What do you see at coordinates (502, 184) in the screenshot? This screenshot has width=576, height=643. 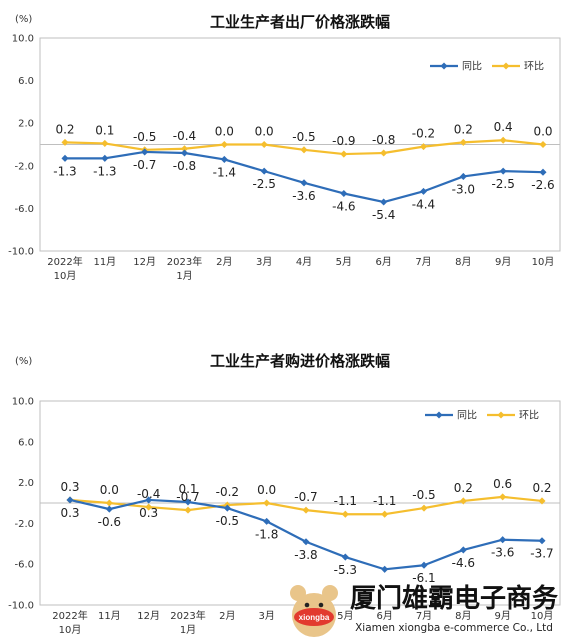 I see `data-label: -2.5` at bounding box center [502, 184].